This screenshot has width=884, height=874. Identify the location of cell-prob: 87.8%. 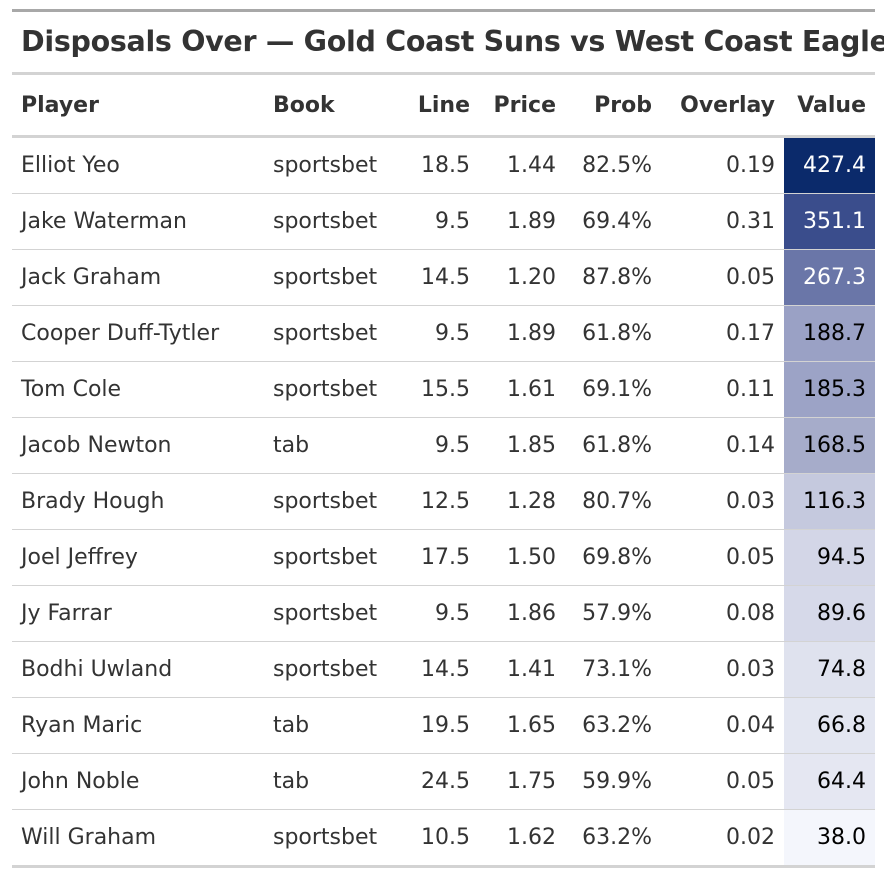
(613, 277).